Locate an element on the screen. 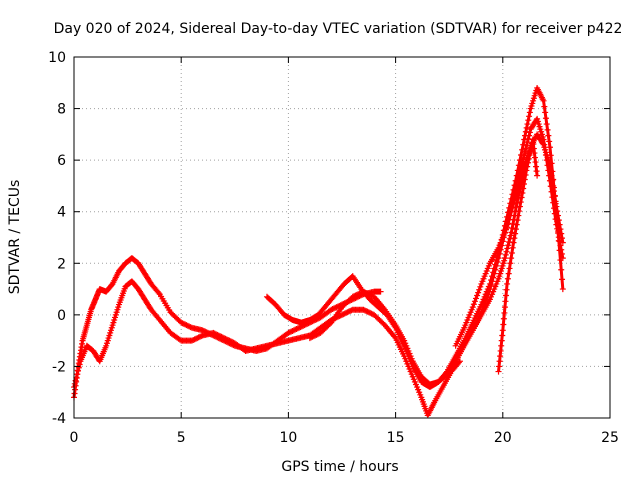 The image size is (640, 480). y-tick-label: 0 is located at coordinates (61, 316).